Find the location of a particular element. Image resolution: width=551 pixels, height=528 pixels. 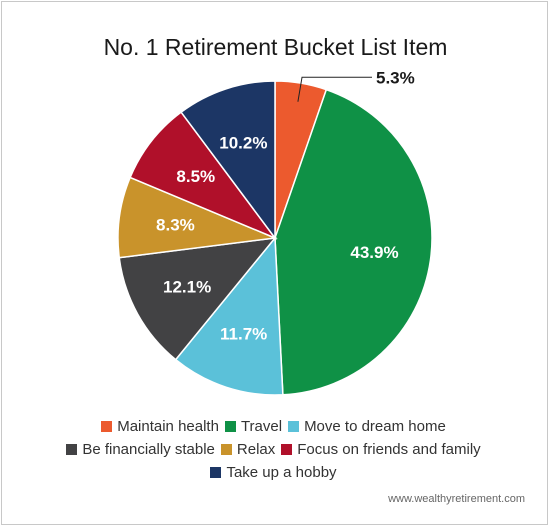

pie-slice-take-up-a-hobby is located at coordinates (228, 160).